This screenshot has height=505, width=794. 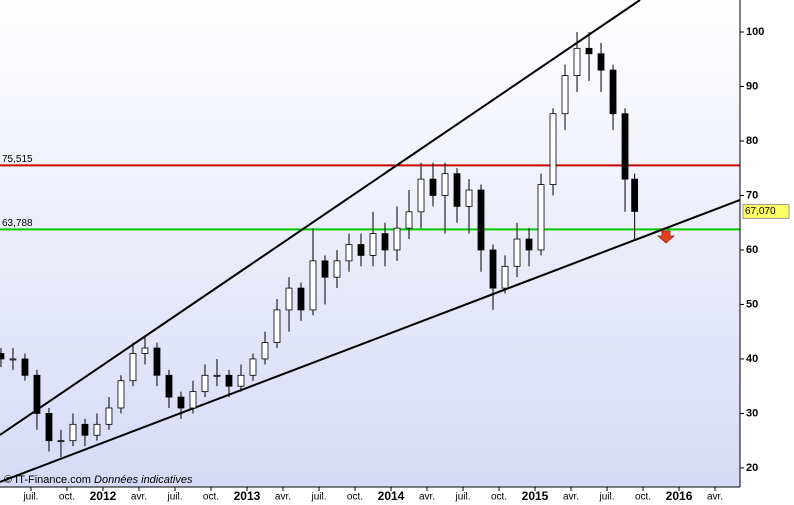 What do you see at coordinates (47, 480) in the screenshot?
I see `source-text: © IT-Finance.com` at bounding box center [47, 480].